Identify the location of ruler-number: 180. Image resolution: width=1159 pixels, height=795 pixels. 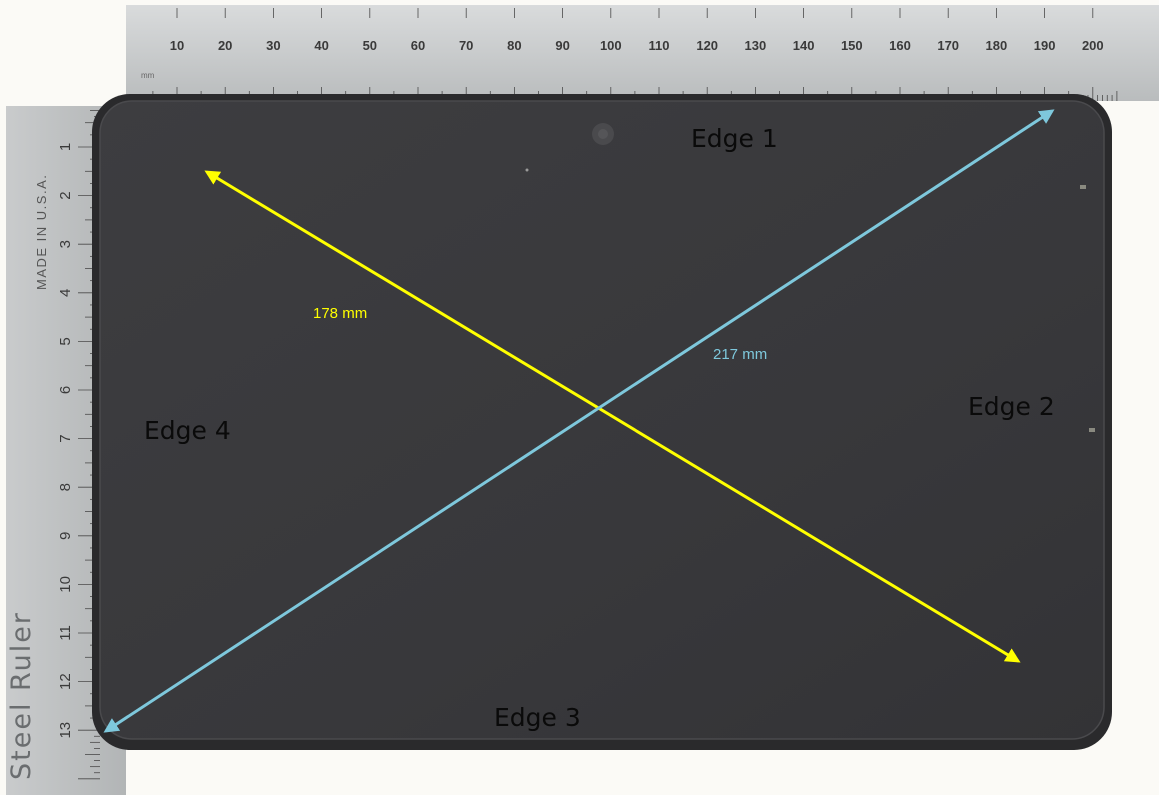
(997, 45).